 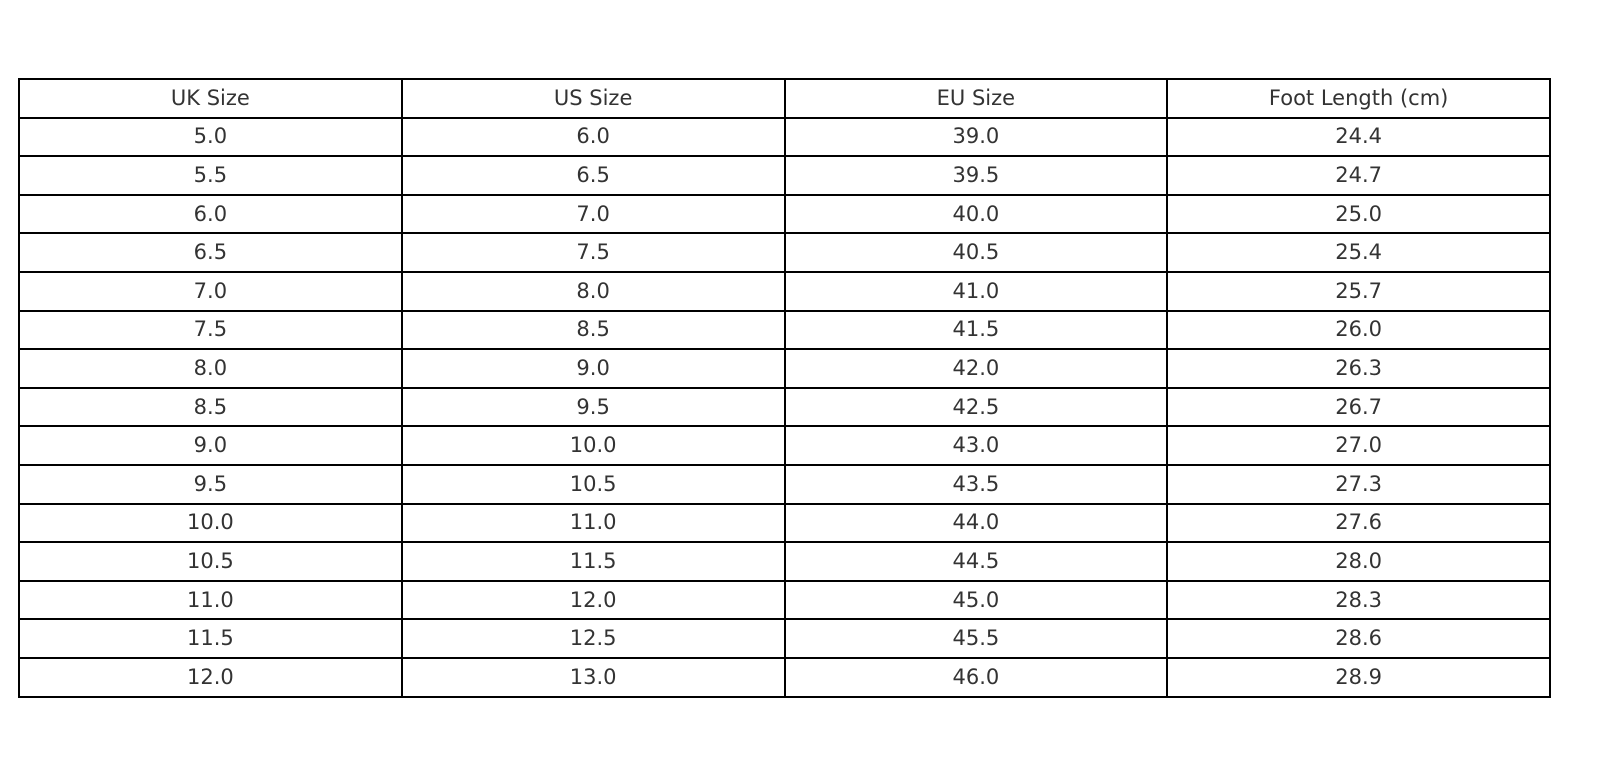 What do you see at coordinates (1358, 368) in the screenshot?
I see `table-cell: 26.3` at bounding box center [1358, 368].